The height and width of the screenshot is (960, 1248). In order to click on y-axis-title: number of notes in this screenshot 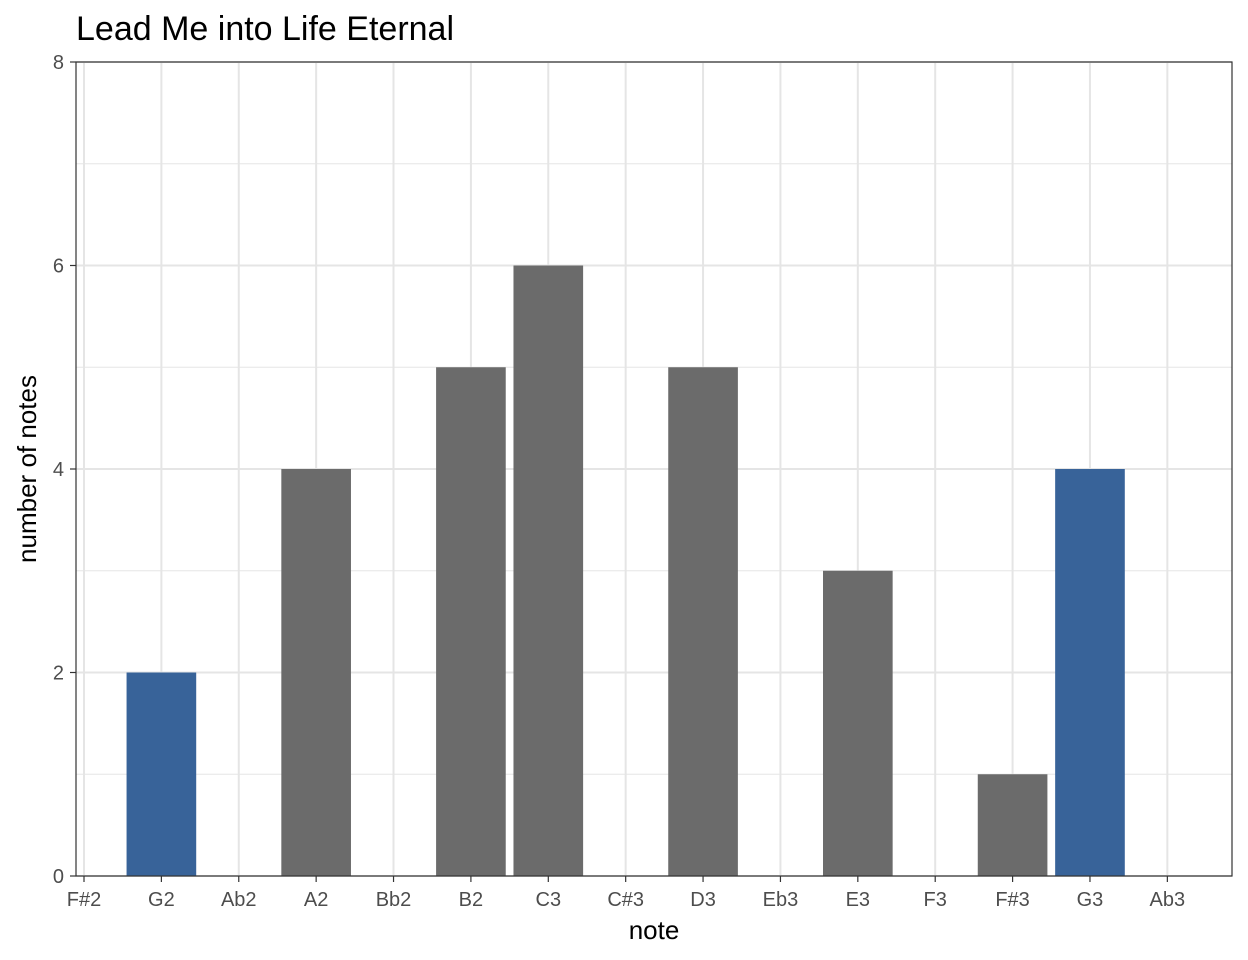, I will do `click(27, 469)`.